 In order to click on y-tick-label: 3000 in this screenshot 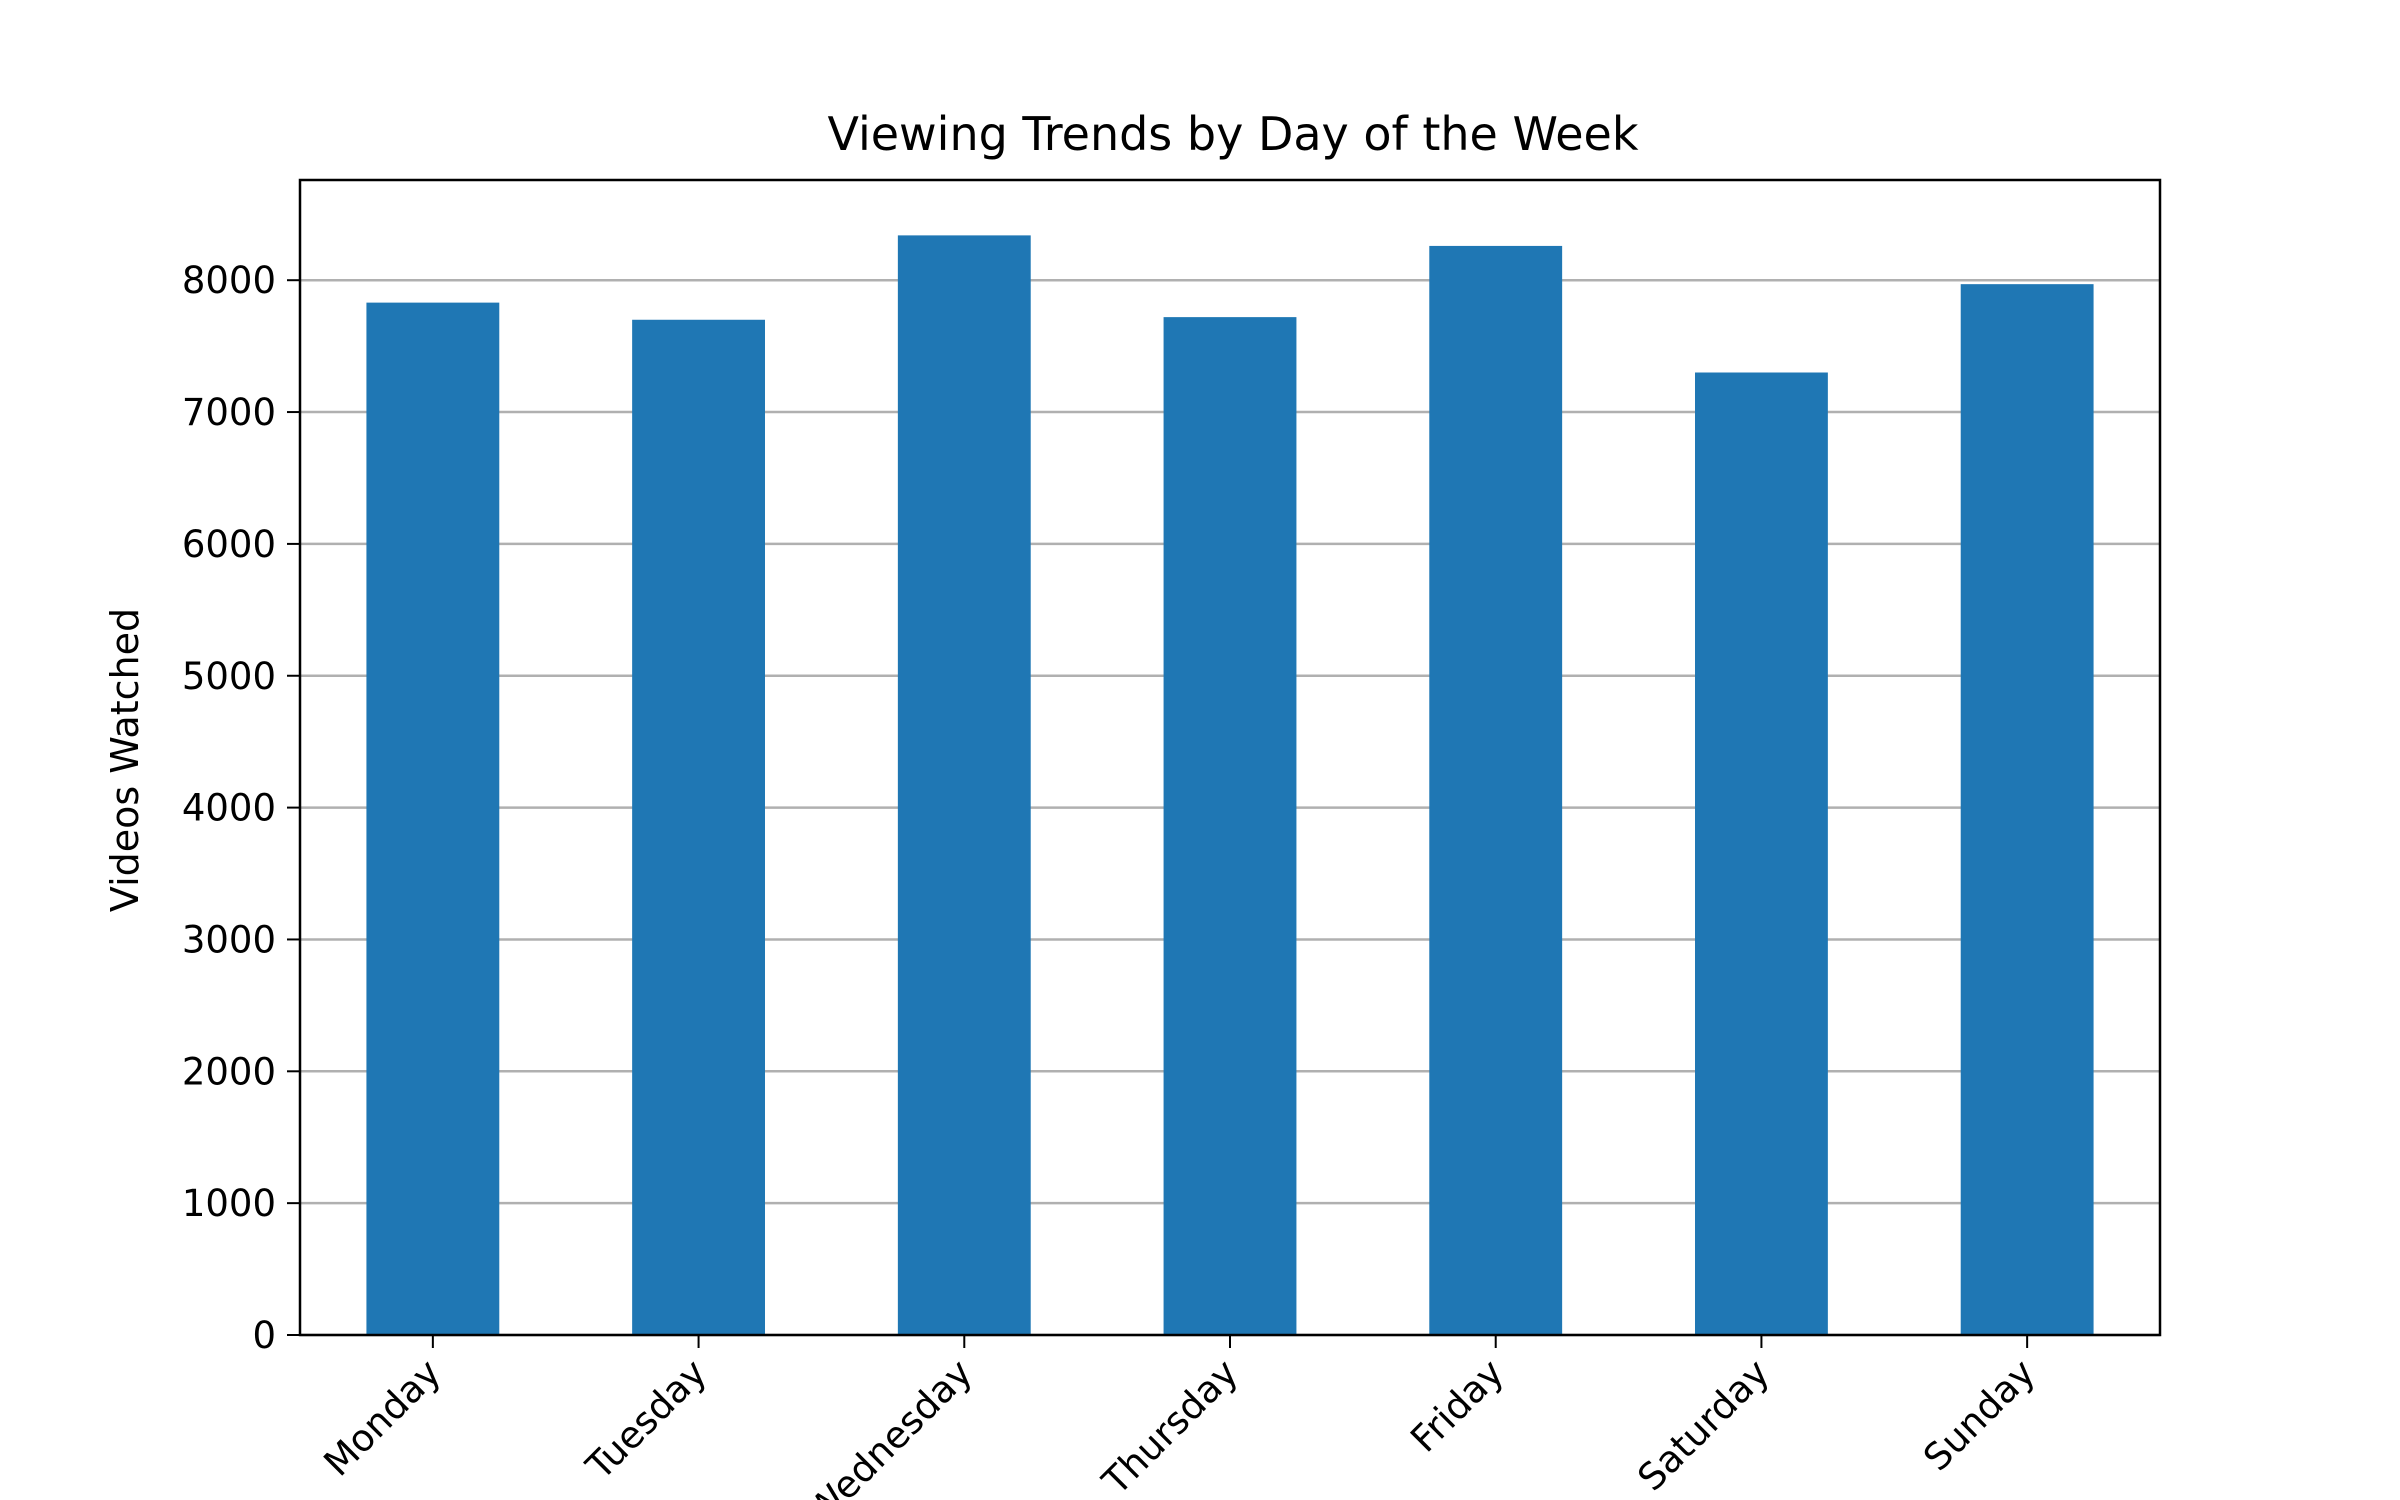, I will do `click(229, 939)`.